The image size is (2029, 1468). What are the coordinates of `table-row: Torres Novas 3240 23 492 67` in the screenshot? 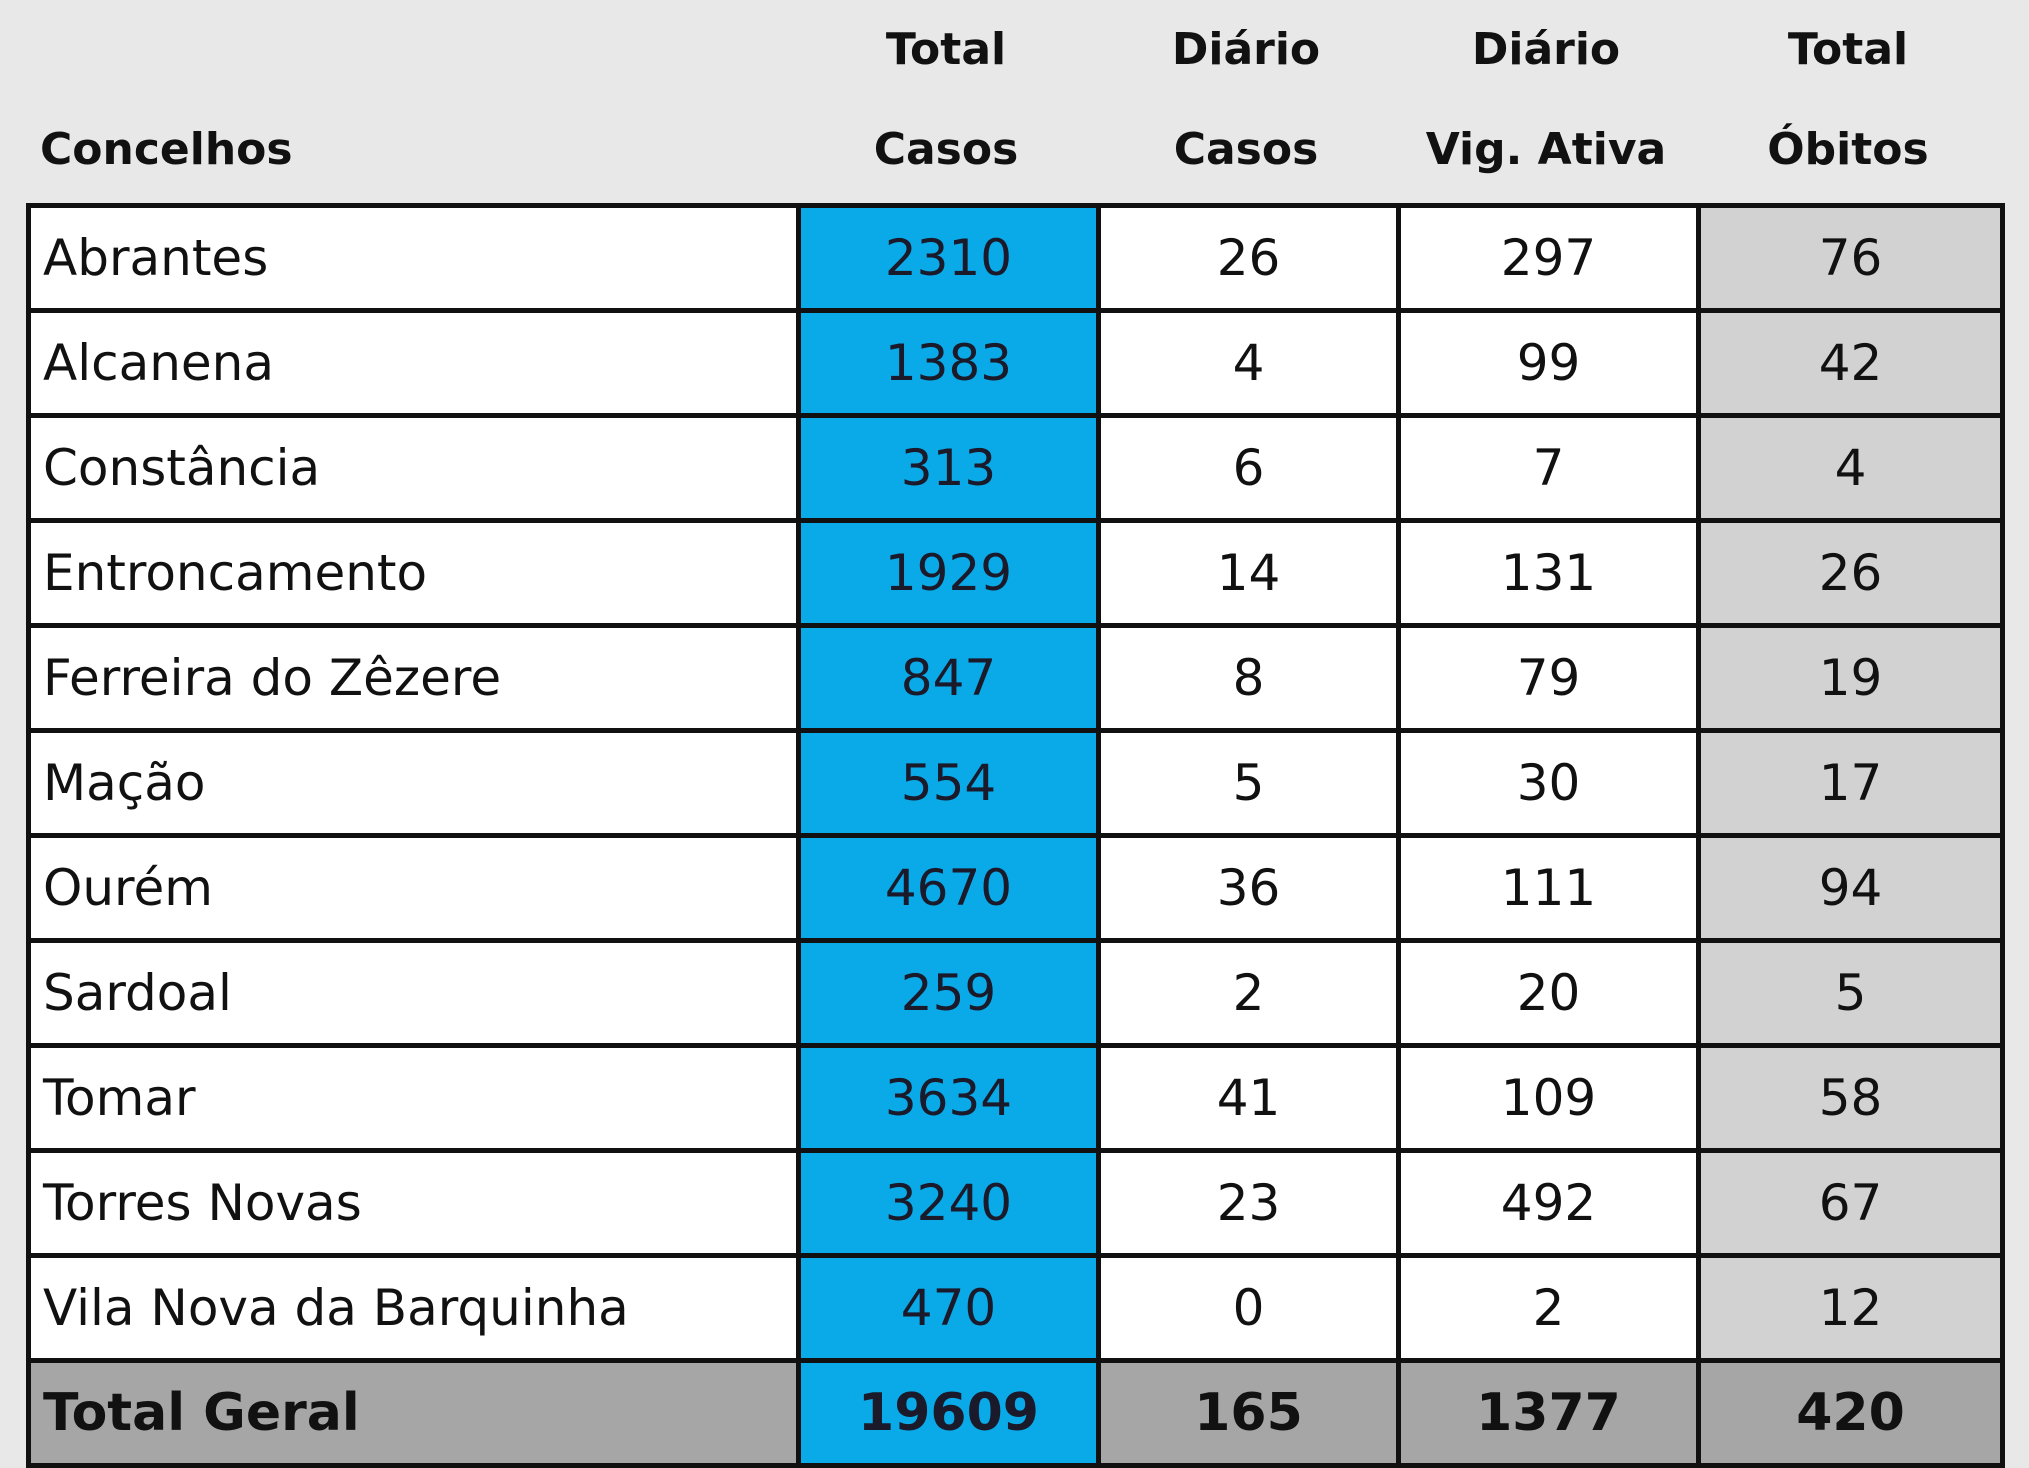 It's located at (1015, 1203).